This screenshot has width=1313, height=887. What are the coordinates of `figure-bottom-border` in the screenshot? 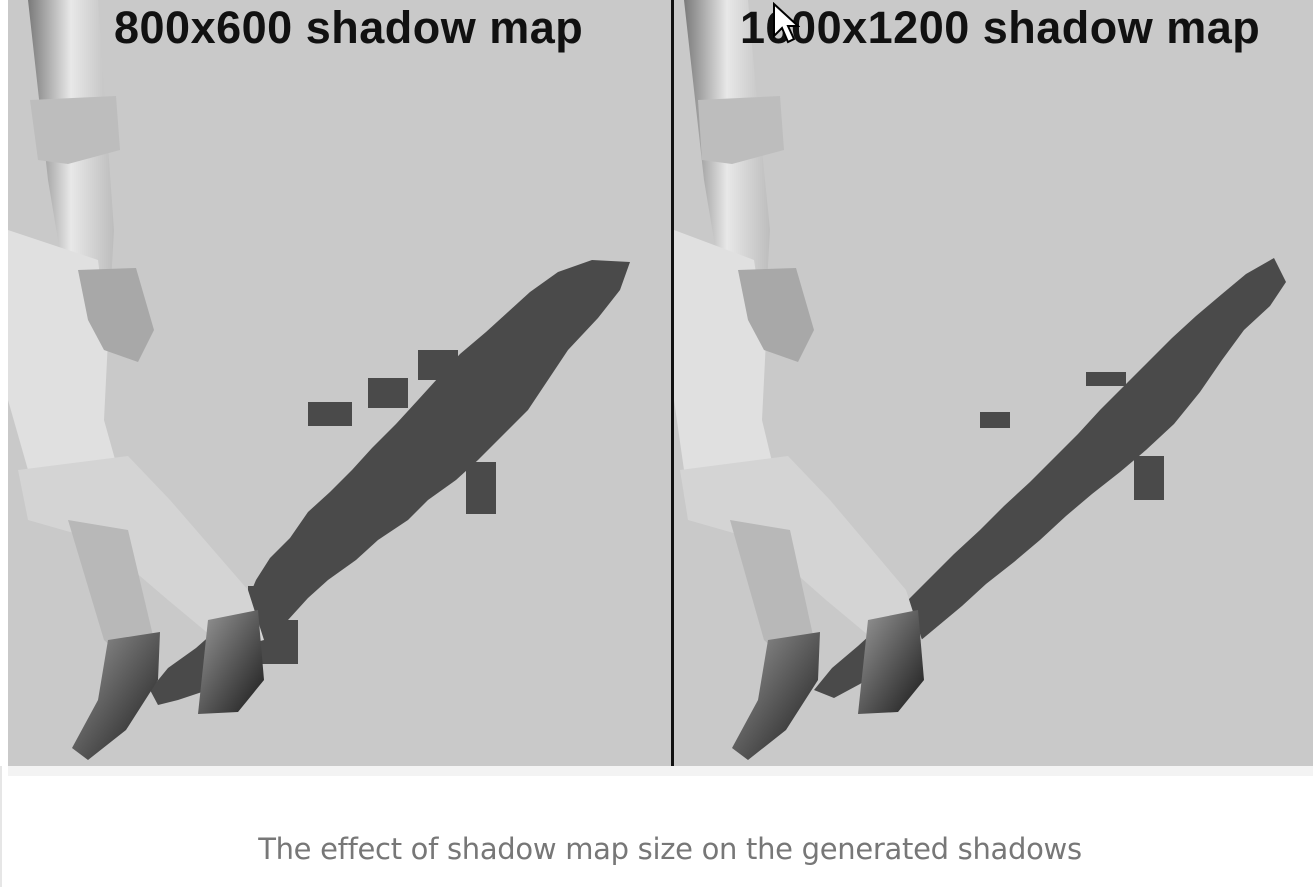 It's located at (660, 771).